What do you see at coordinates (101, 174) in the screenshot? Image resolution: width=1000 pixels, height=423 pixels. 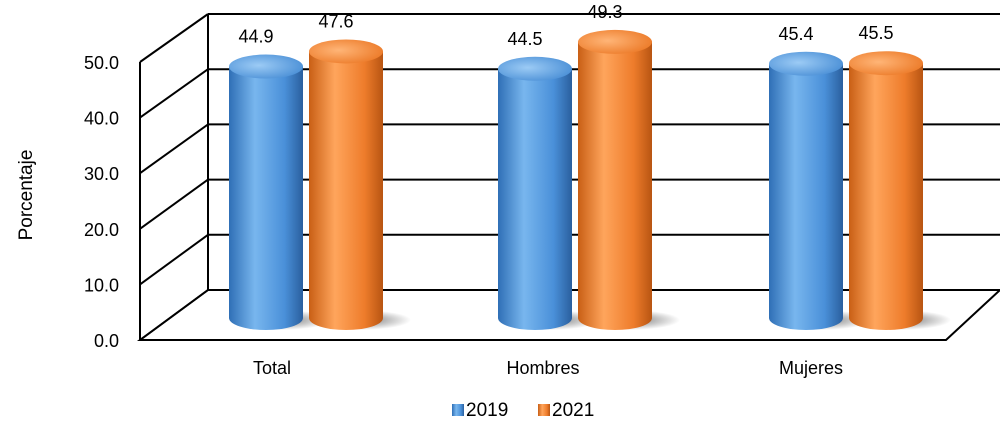 I see `y-tick-label: 30.0` at bounding box center [101, 174].